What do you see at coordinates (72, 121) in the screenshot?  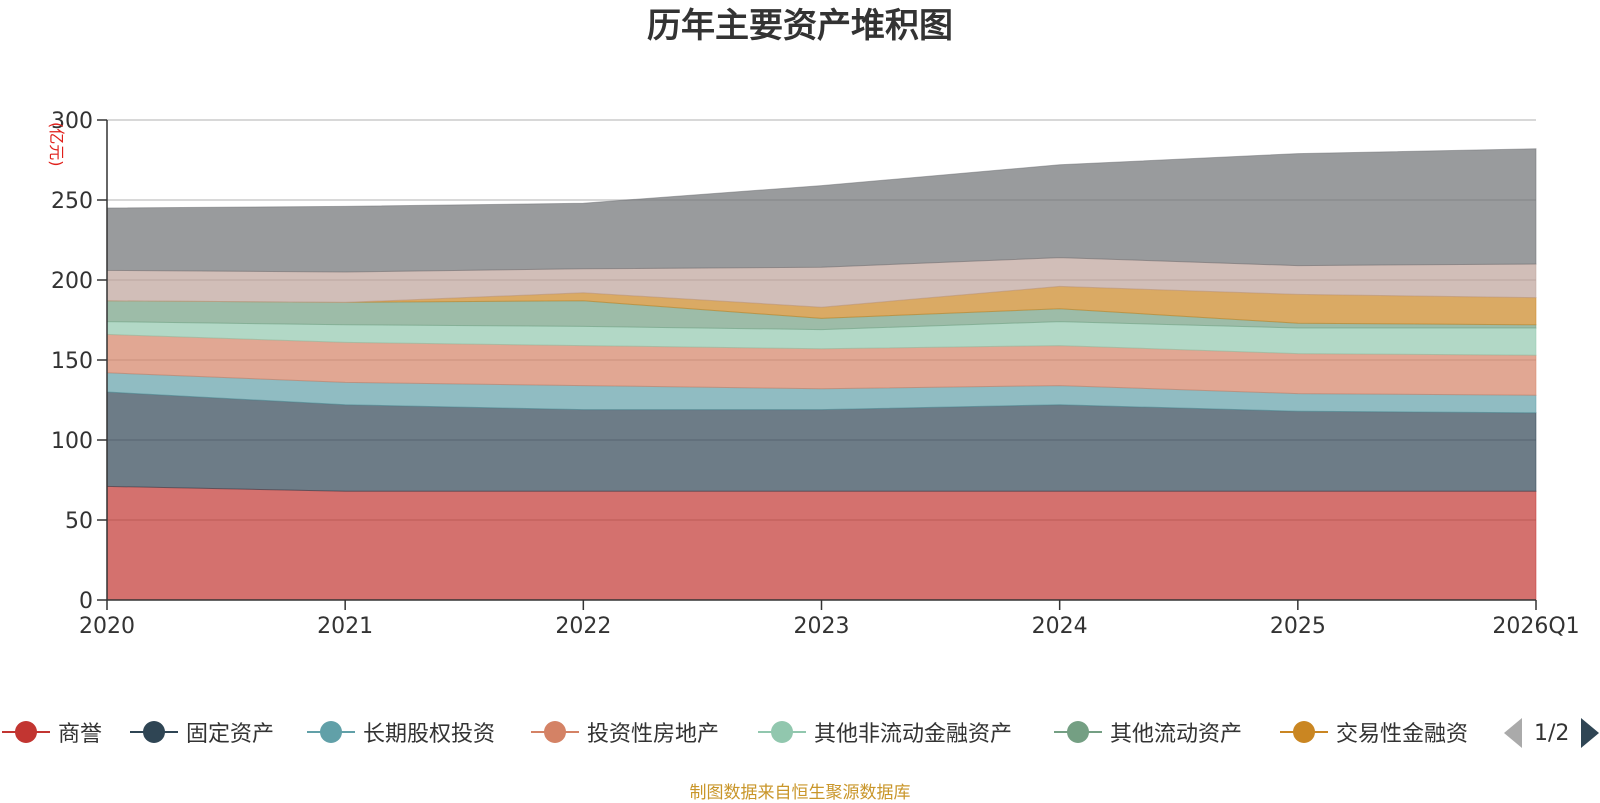 I see `y-tick-label-300: 300` at bounding box center [72, 121].